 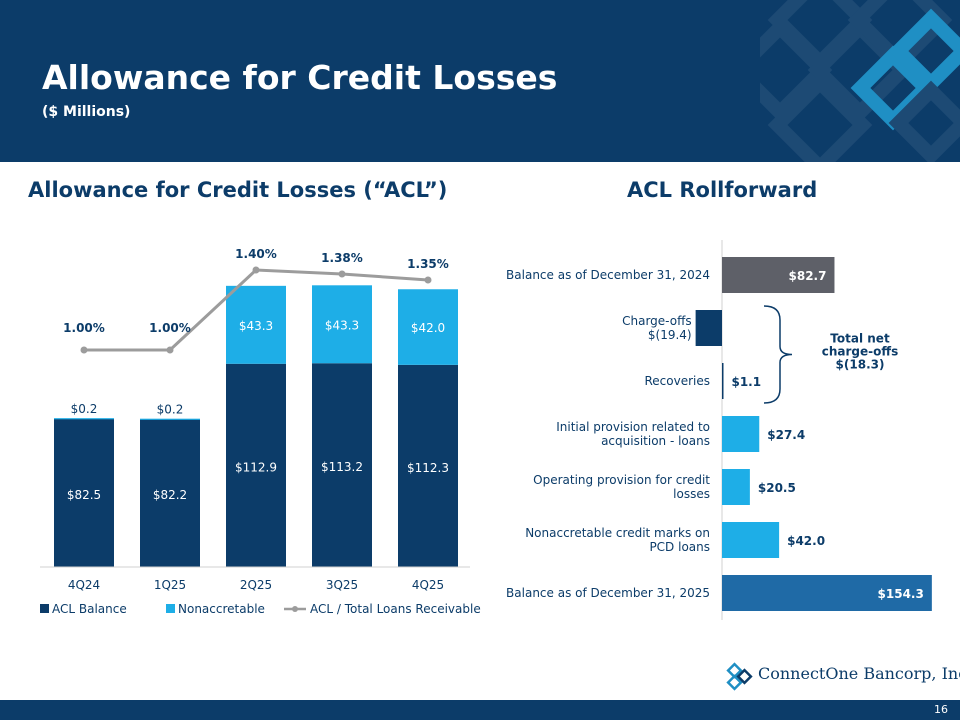 I want to click on ratio-label: 1.35%, so click(x=428, y=264).